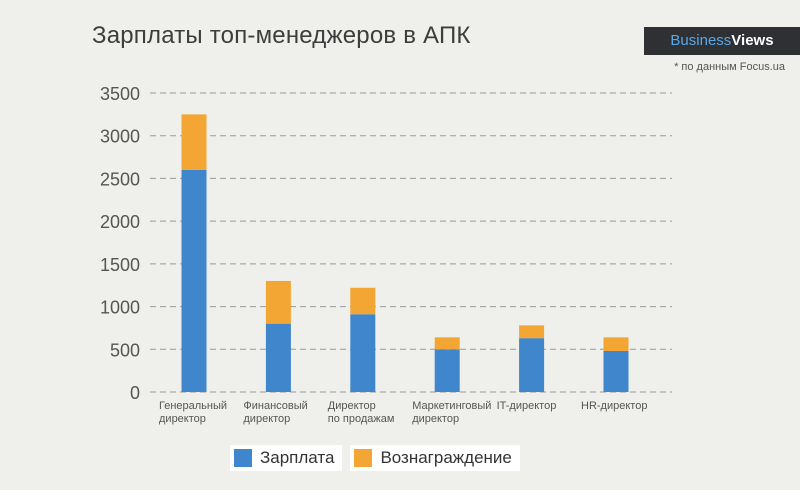 The height and width of the screenshot is (490, 800). What do you see at coordinates (752, 40) in the screenshot?
I see `brand-part-views: Views` at bounding box center [752, 40].